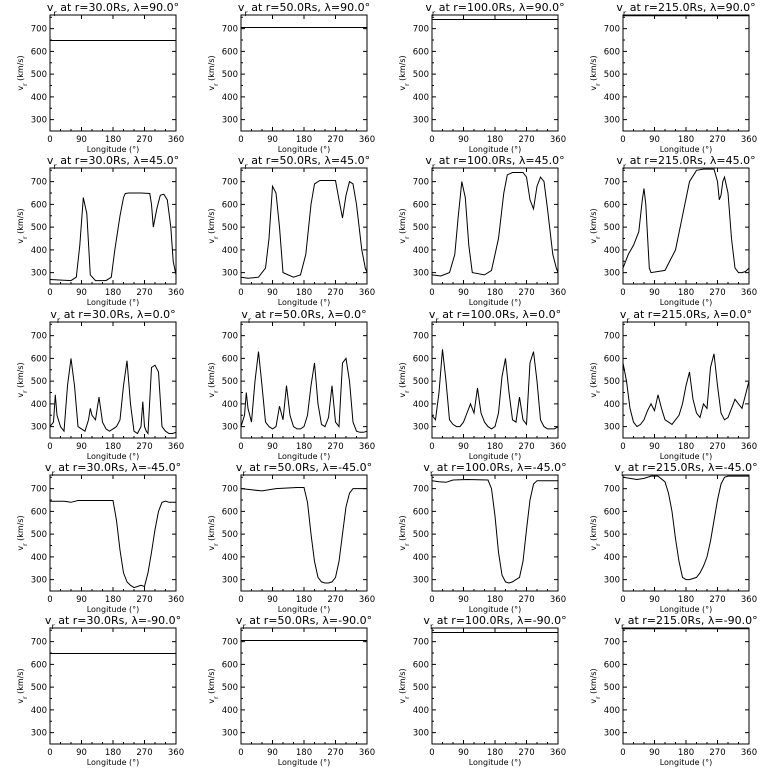  What do you see at coordinates (112, 316) in the screenshot?
I see `subplot-title: vr at r=30.0Rs, λ=0.0°` at bounding box center [112, 316].